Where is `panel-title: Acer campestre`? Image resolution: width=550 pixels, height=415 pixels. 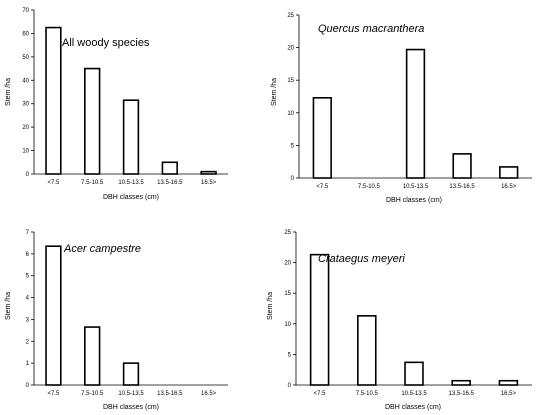 panel-title: Acer campestre is located at coordinates (102, 249).